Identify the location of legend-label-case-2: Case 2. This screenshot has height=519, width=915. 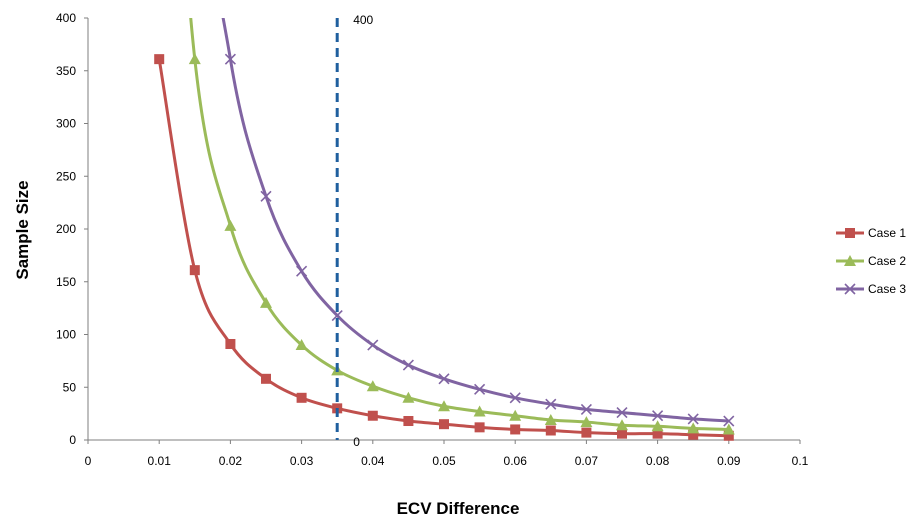
(887, 261).